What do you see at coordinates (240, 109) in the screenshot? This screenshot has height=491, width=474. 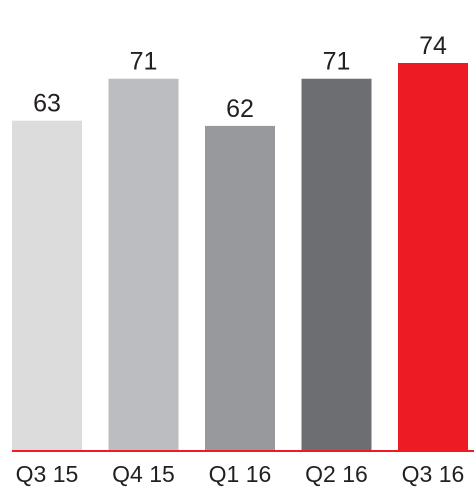 I see `value-label: 62` at bounding box center [240, 109].